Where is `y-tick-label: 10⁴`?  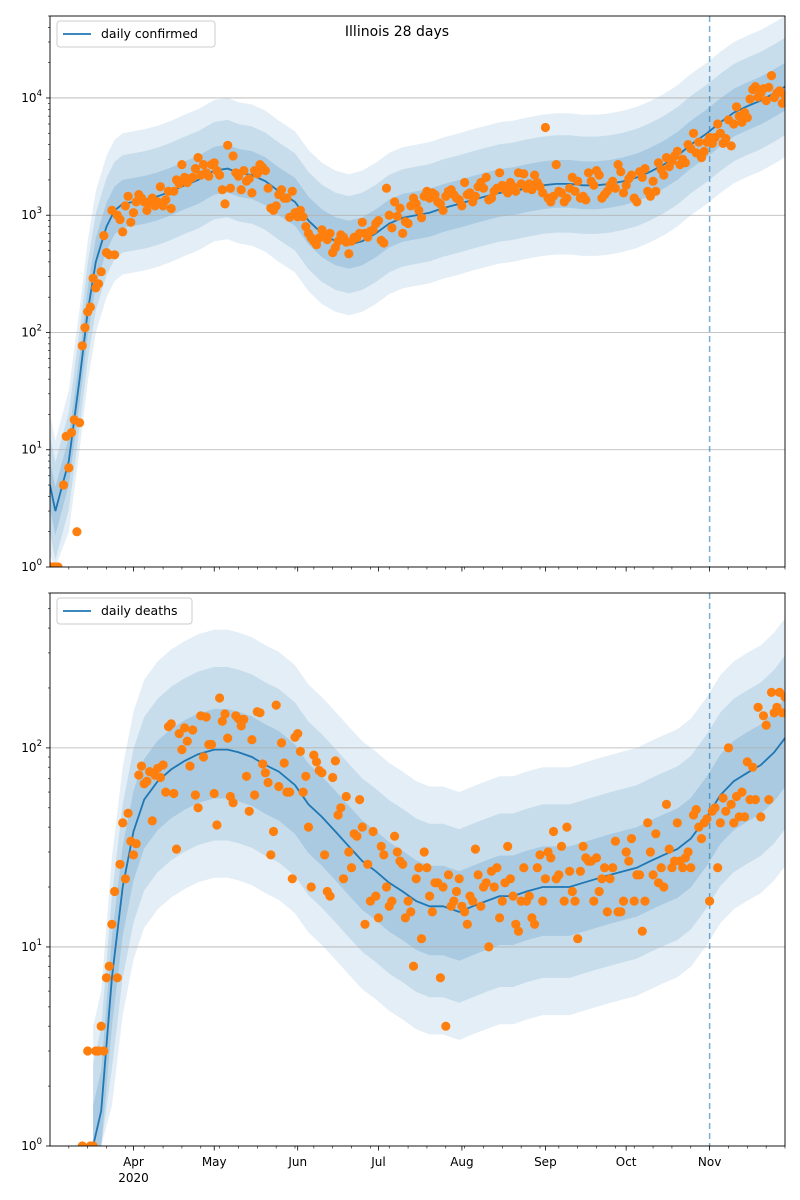
y-tick-label: 10⁴ is located at coordinates (31, 97).